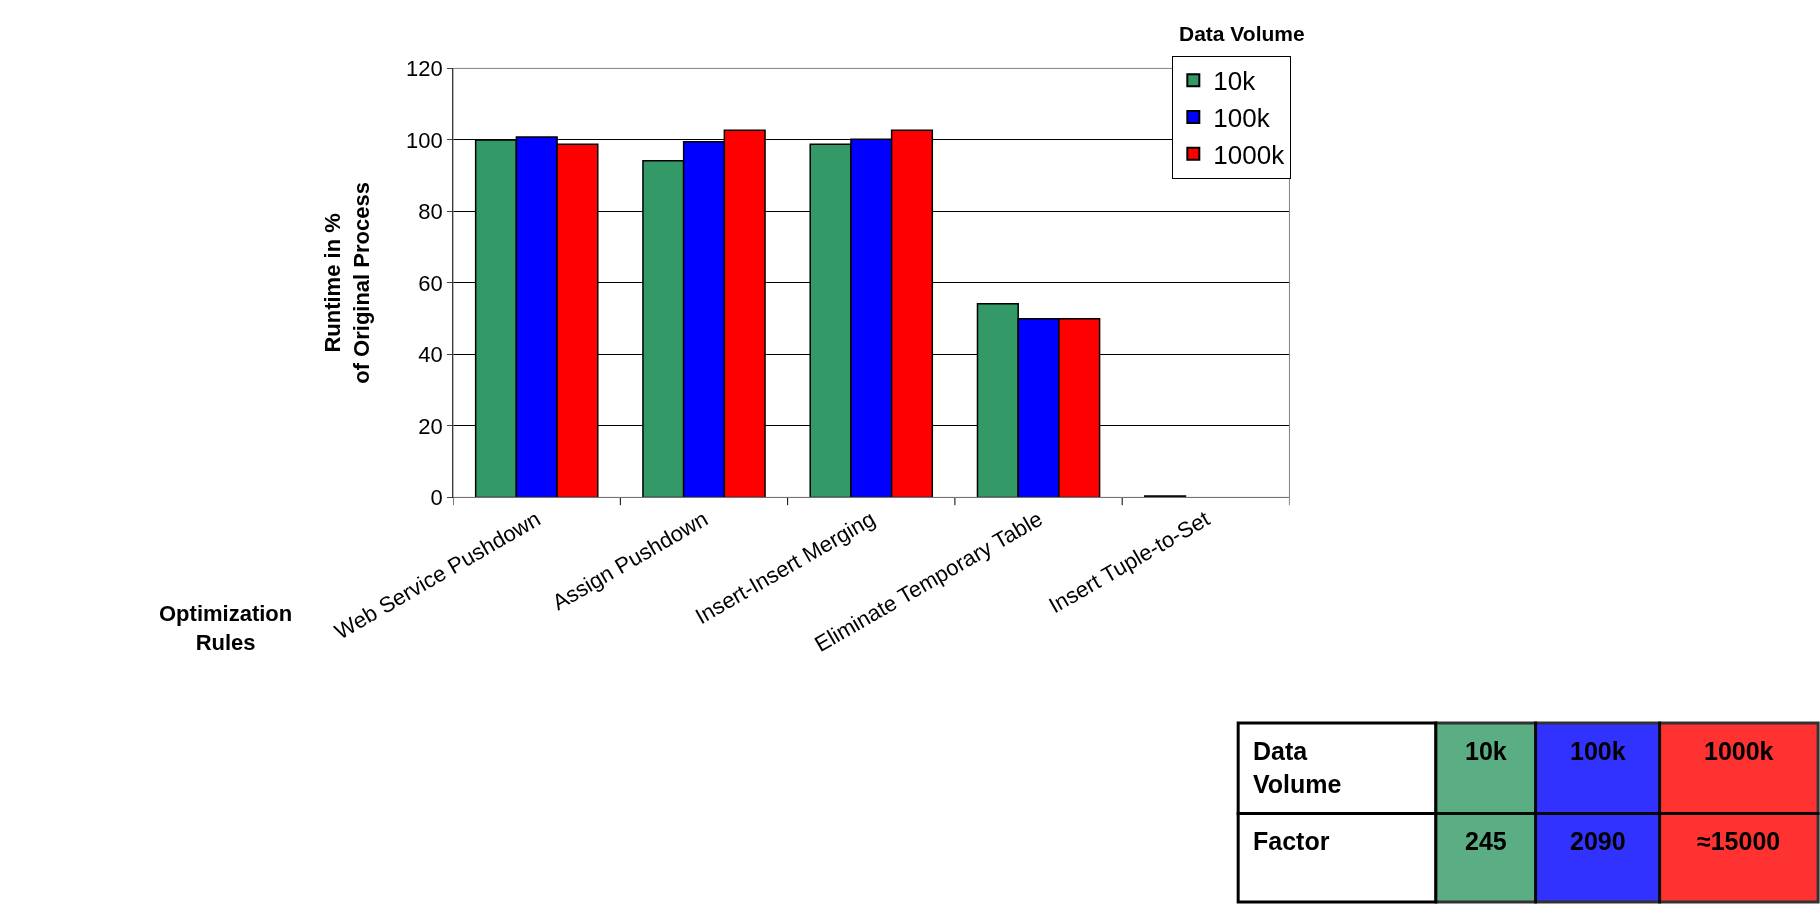 The width and height of the screenshot is (1820, 917). What do you see at coordinates (430, 355) in the screenshot?
I see `y-tick-label: 40` at bounding box center [430, 355].